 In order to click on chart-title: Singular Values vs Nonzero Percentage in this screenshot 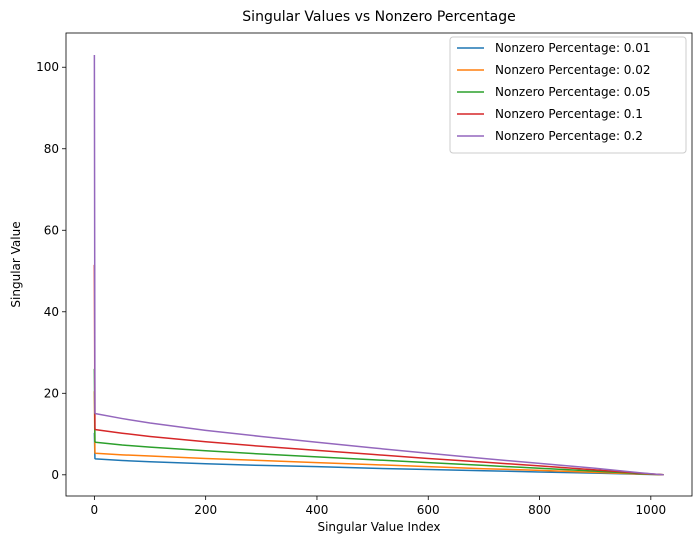, I will do `click(378, 17)`.